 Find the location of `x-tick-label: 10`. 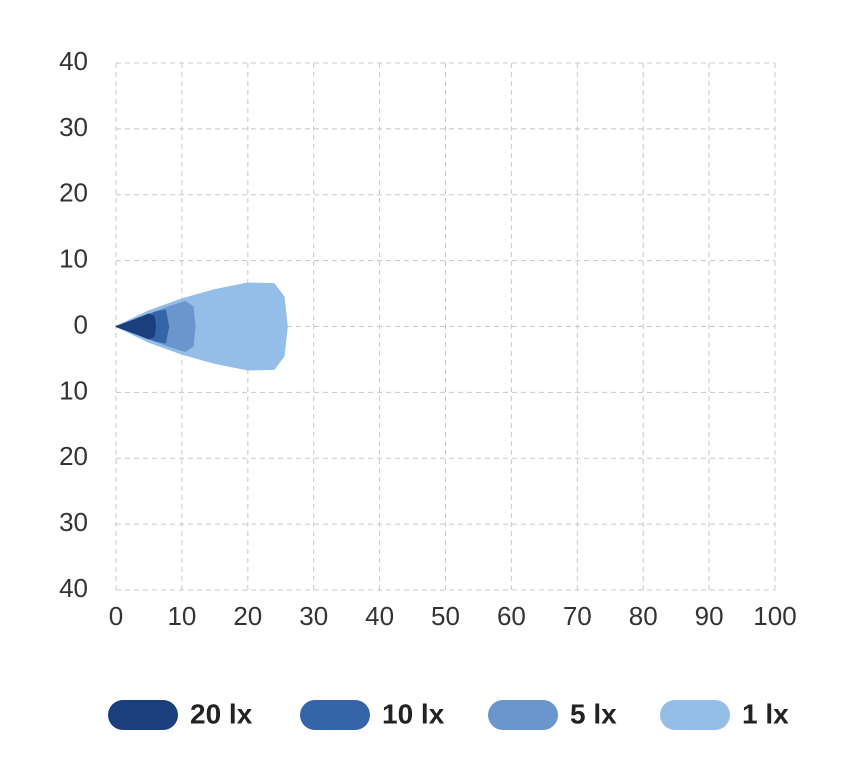

x-tick-label: 10 is located at coordinates (181, 616).